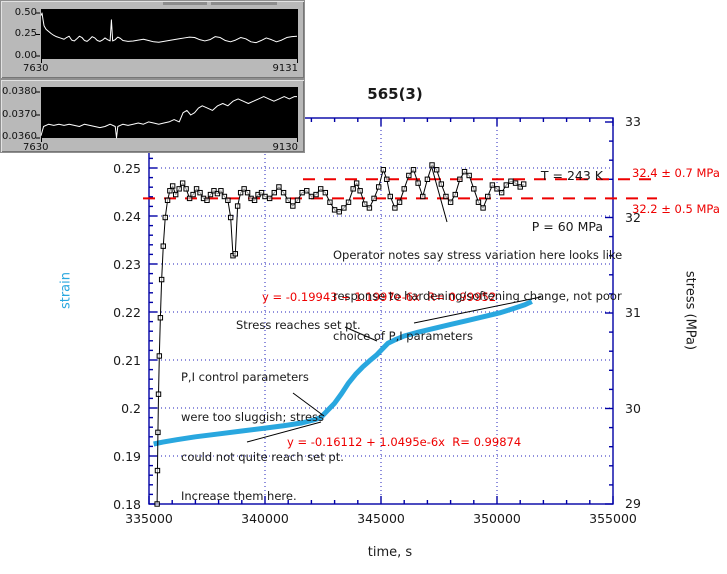  Describe the element at coordinates (567, 201) in the screenshot. I see `experiment-conditions: T = 243 K P = 60 MPa` at that location.